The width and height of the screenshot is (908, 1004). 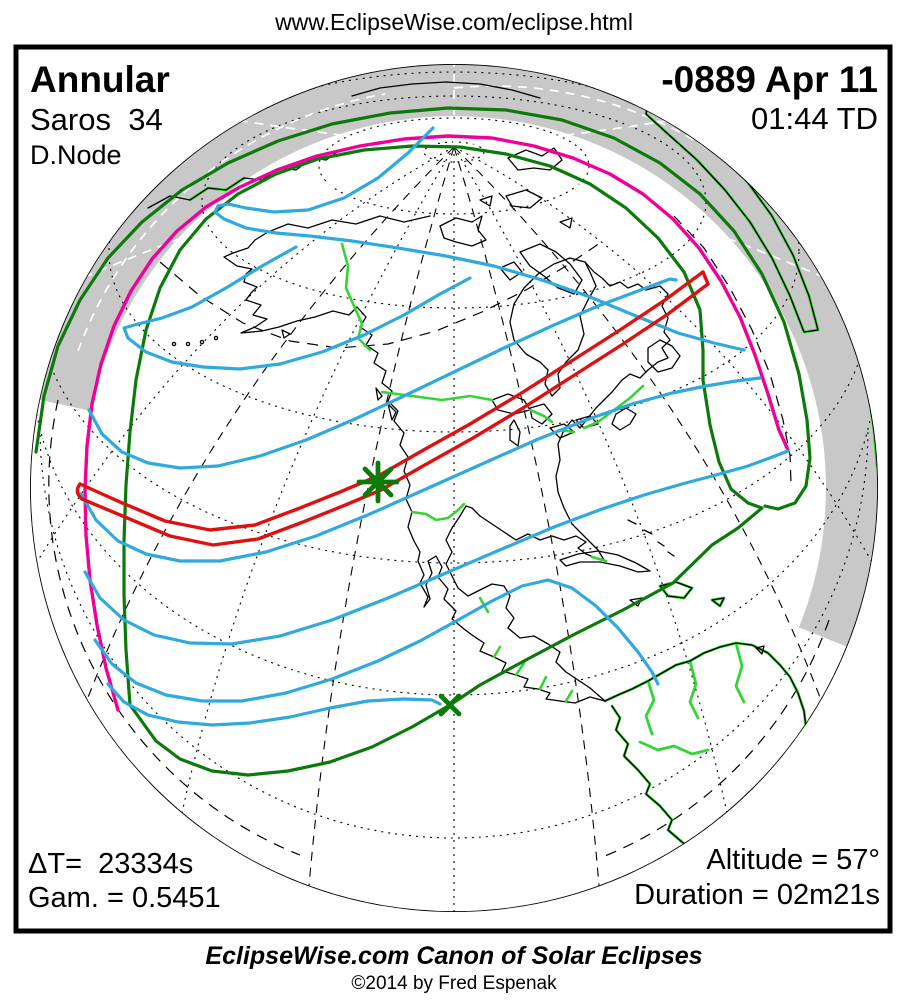 I want to click on south-america-borders, so click(x=692, y=698).